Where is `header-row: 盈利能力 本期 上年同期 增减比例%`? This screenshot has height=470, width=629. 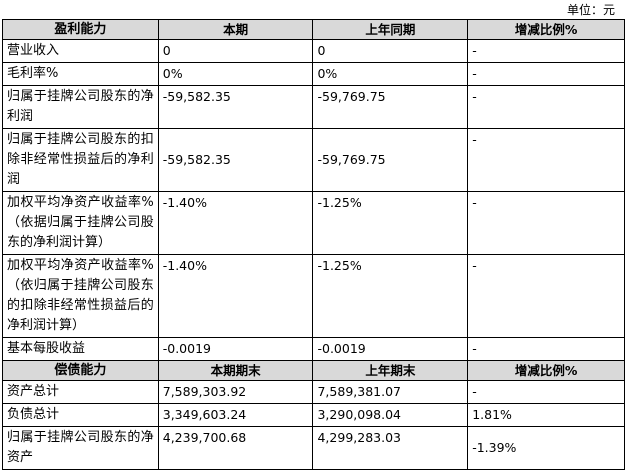
header-row: 盈利能力 本期 上年同期 增减比例% is located at coordinates (313, 29).